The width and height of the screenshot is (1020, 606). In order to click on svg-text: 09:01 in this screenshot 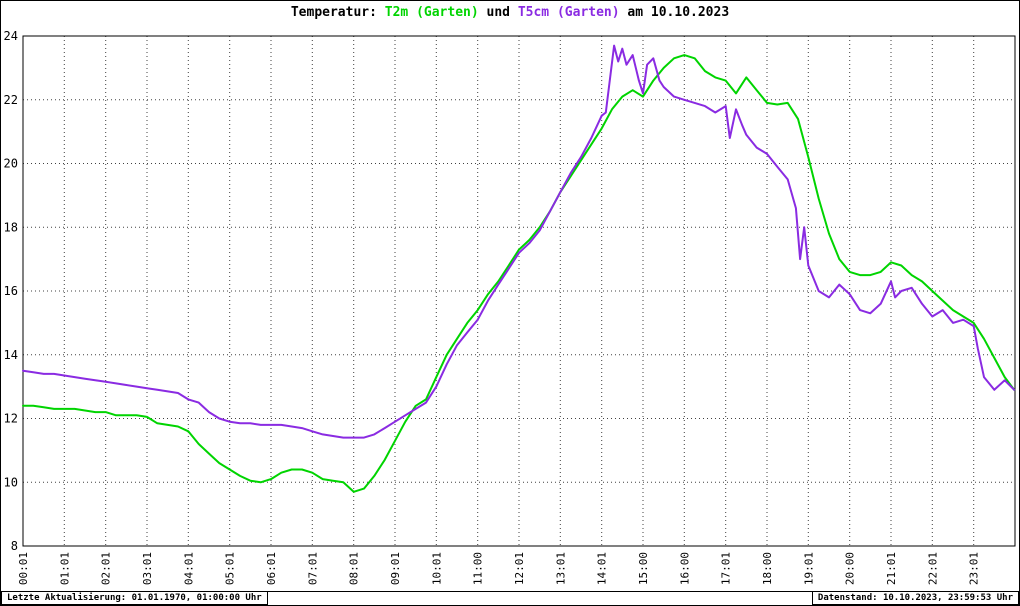, I will do `click(395, 568)`.